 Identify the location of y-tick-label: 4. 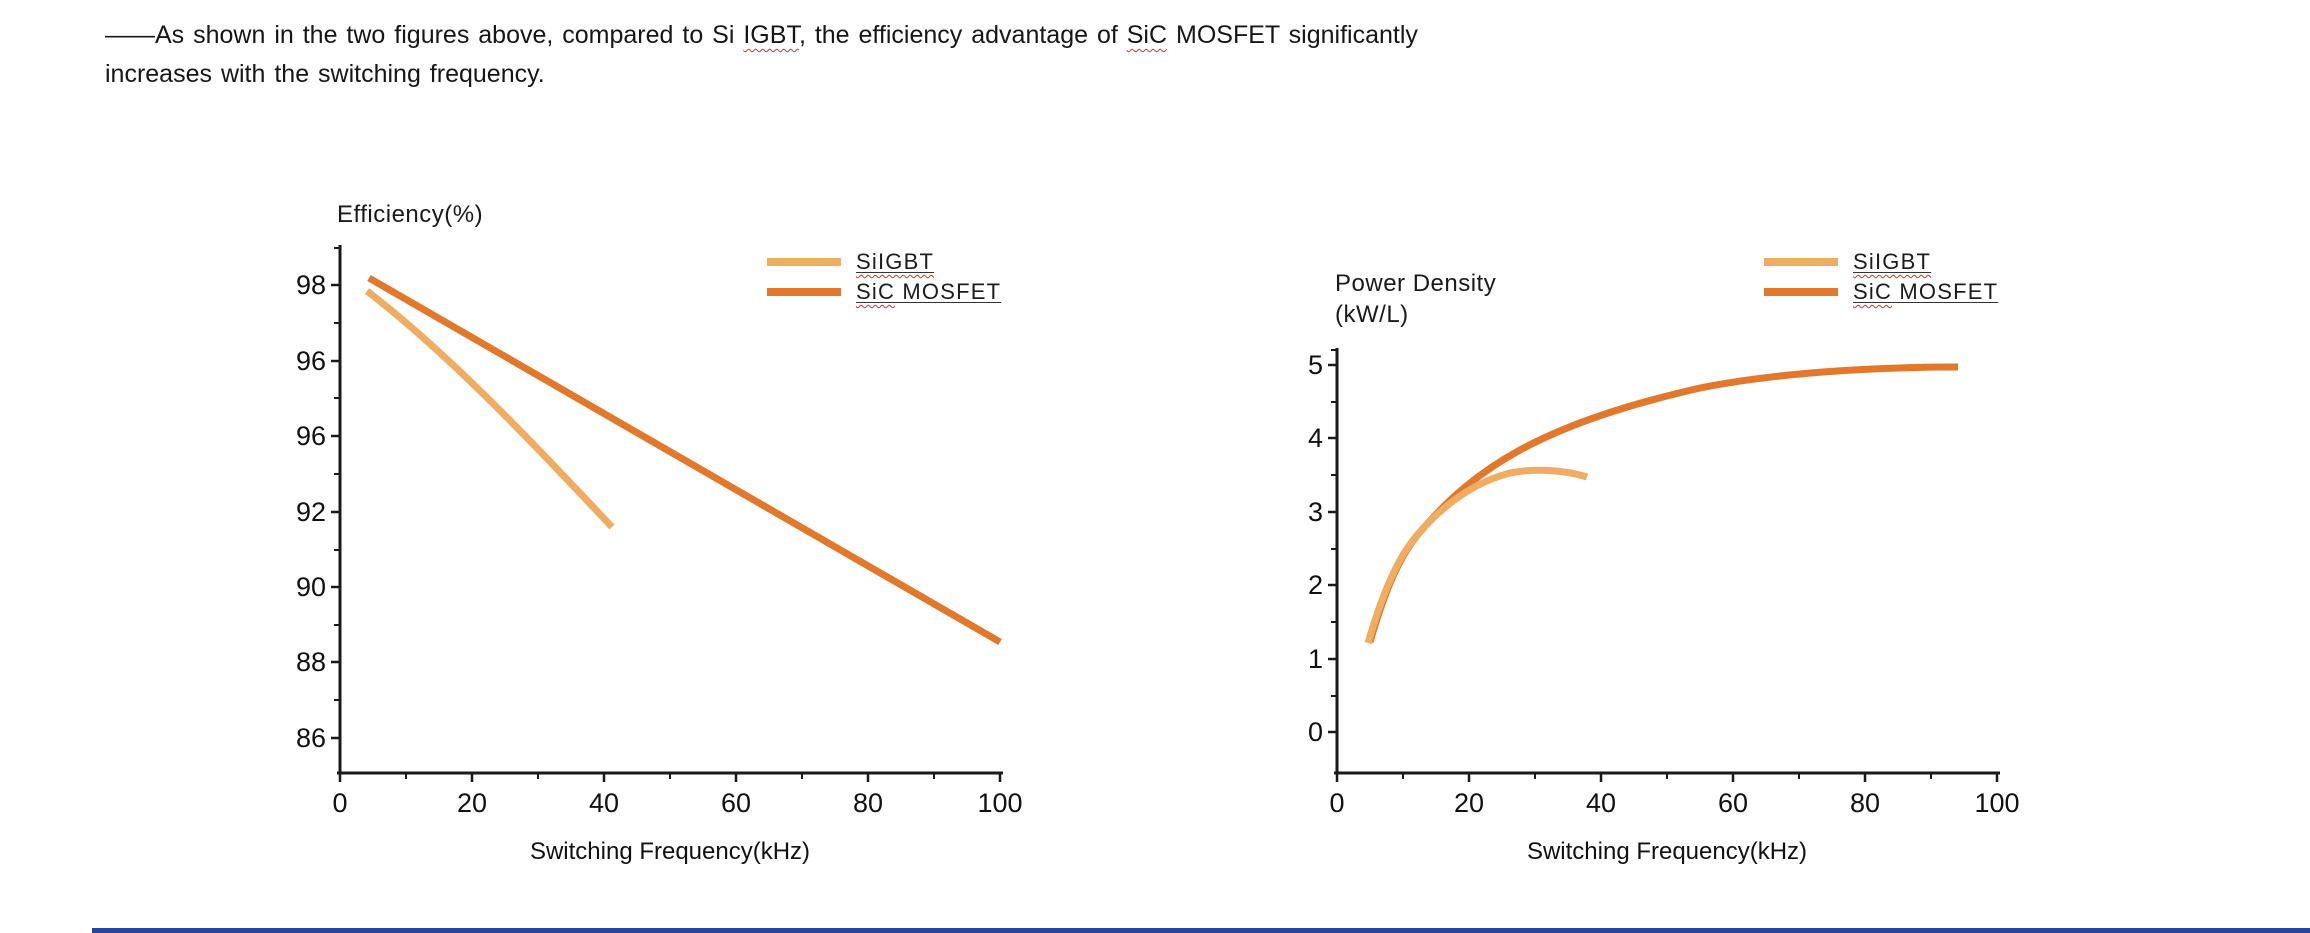
(1315, 438).